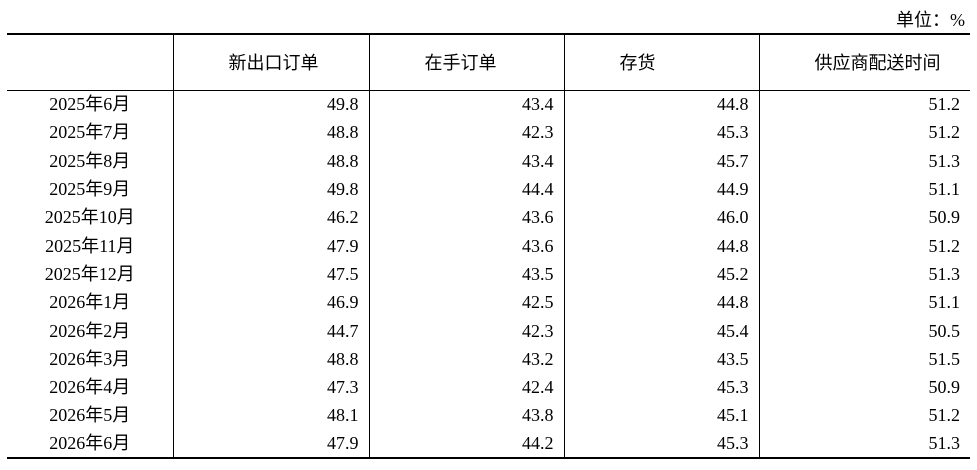  I want to click on table-row: 2026年5月 48.1 43.8 45.1 51.2, so click(488, 415).